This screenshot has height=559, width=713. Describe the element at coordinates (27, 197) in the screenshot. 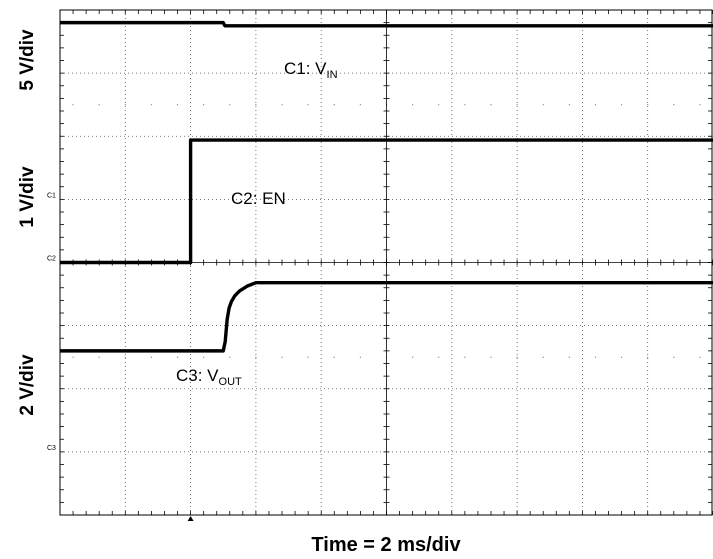

I see `scale-label-c2: 1 V/div` at that location.